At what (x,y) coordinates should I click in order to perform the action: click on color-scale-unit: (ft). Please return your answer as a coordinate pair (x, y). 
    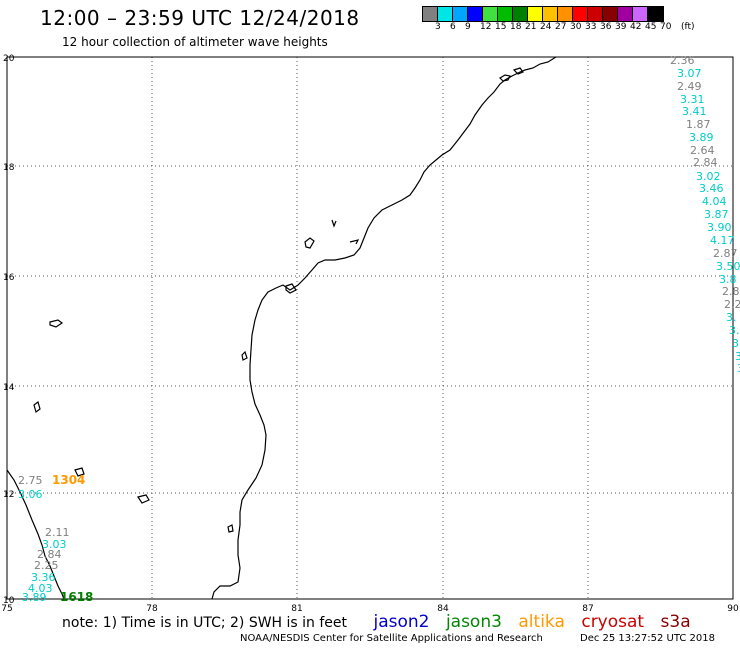
    Looking at the image, I should click on (688, 27).